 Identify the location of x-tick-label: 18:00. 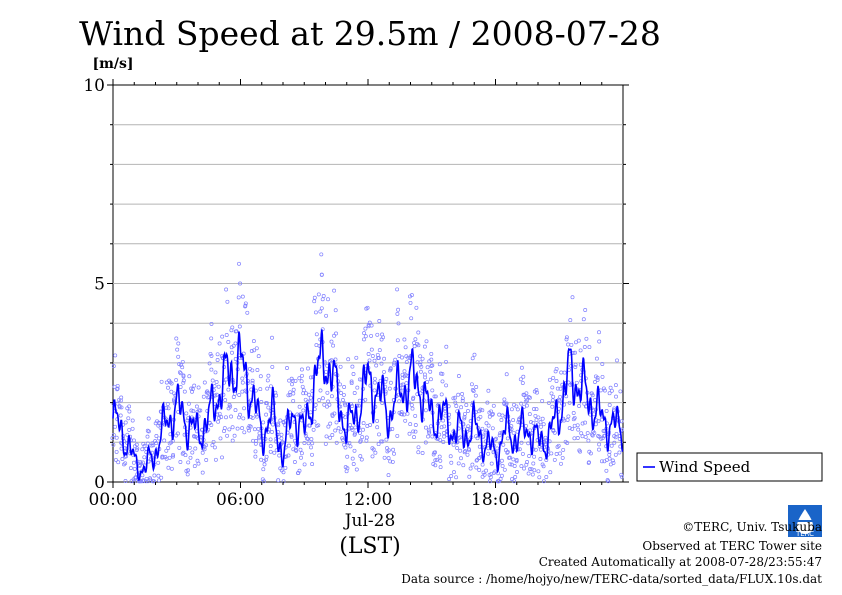
(495, 500).